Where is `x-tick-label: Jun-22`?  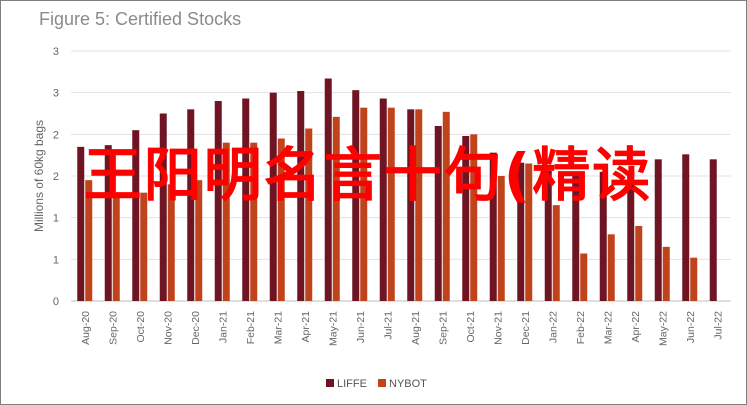
x-tick-label: Jun-22 is located at coordinates (691, 327).